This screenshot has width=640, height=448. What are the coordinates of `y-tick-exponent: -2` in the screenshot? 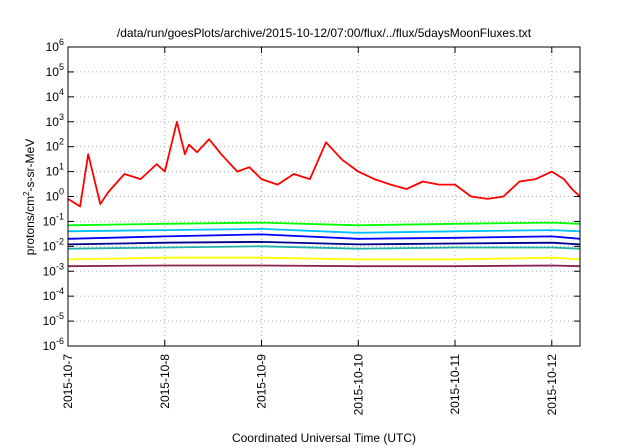 It's located at (60, 241).